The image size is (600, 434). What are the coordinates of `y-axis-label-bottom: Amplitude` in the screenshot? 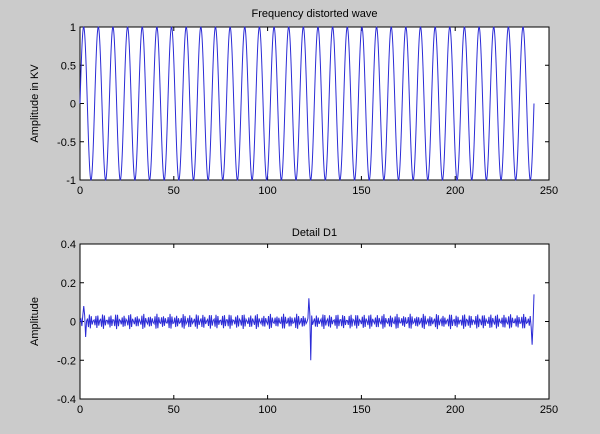 It's located at (35, 321).